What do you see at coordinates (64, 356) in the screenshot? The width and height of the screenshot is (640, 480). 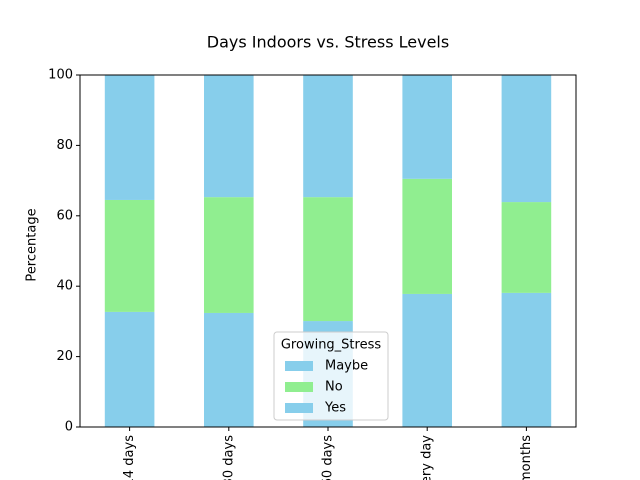 I see `y-tick-label: 20` at bounding box center [64, 356].